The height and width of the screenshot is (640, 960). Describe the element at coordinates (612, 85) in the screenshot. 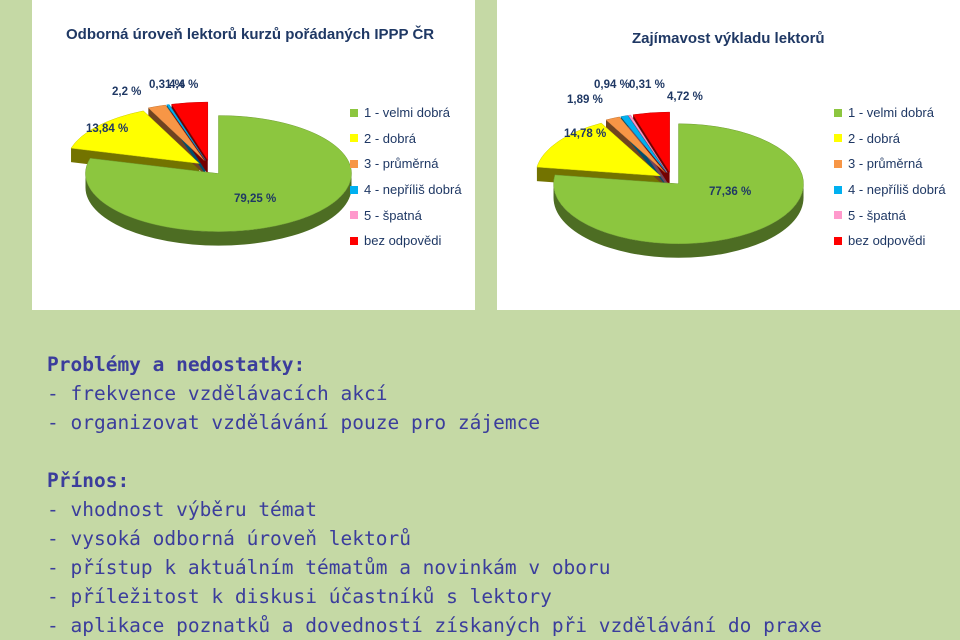

I see `data-label: 0,94 %` at that location.